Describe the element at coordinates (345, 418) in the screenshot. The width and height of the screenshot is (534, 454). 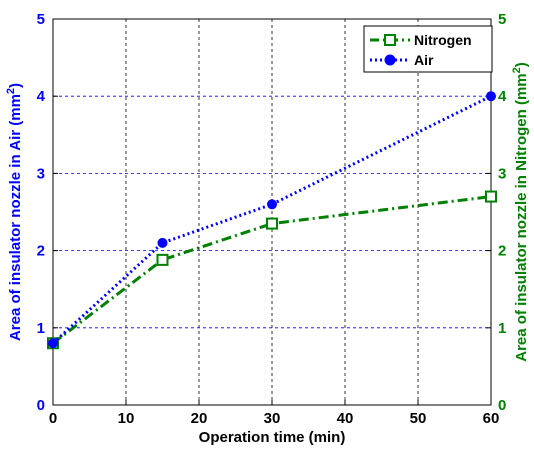
I see `x-tick-label: 40` at that location.